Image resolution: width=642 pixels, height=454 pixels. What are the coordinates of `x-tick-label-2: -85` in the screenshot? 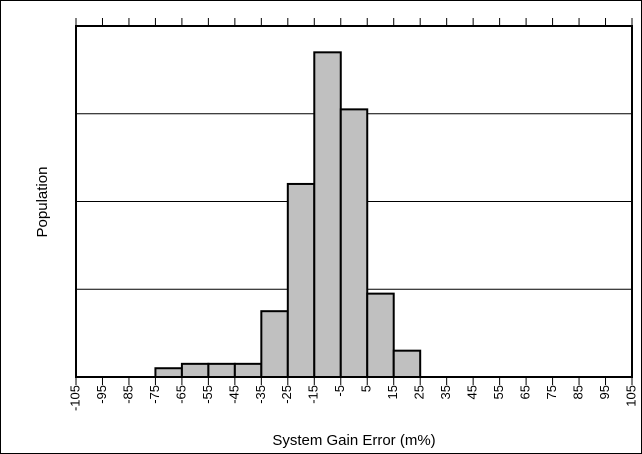 It's located at (127, 394).